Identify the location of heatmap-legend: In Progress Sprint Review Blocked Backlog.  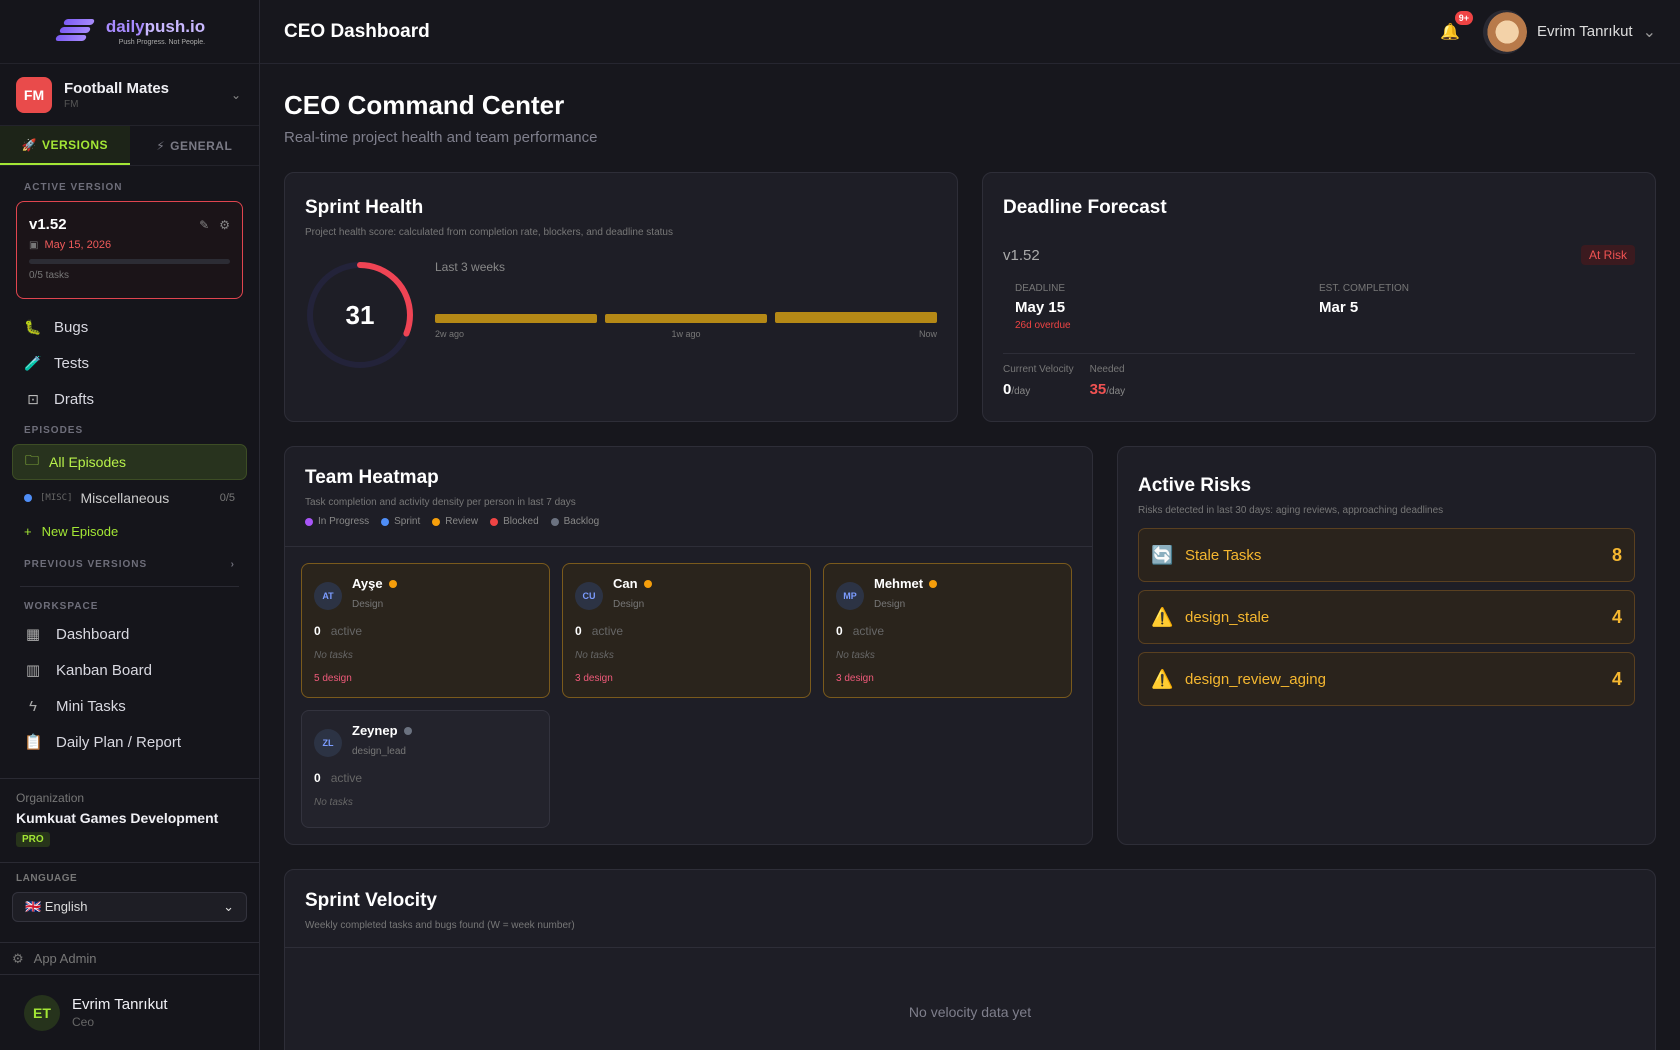
(688, 521).